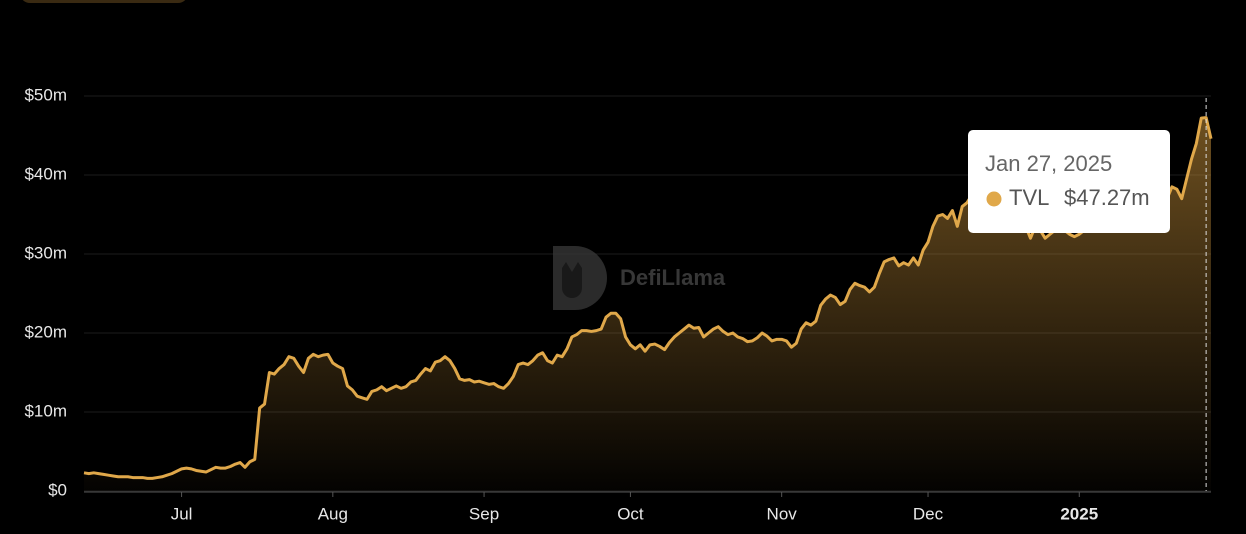  What do you see at coordinates (45, 252) in the screenshot?
I see `y-tick-label: $30m` at bounding box center [45, 252].